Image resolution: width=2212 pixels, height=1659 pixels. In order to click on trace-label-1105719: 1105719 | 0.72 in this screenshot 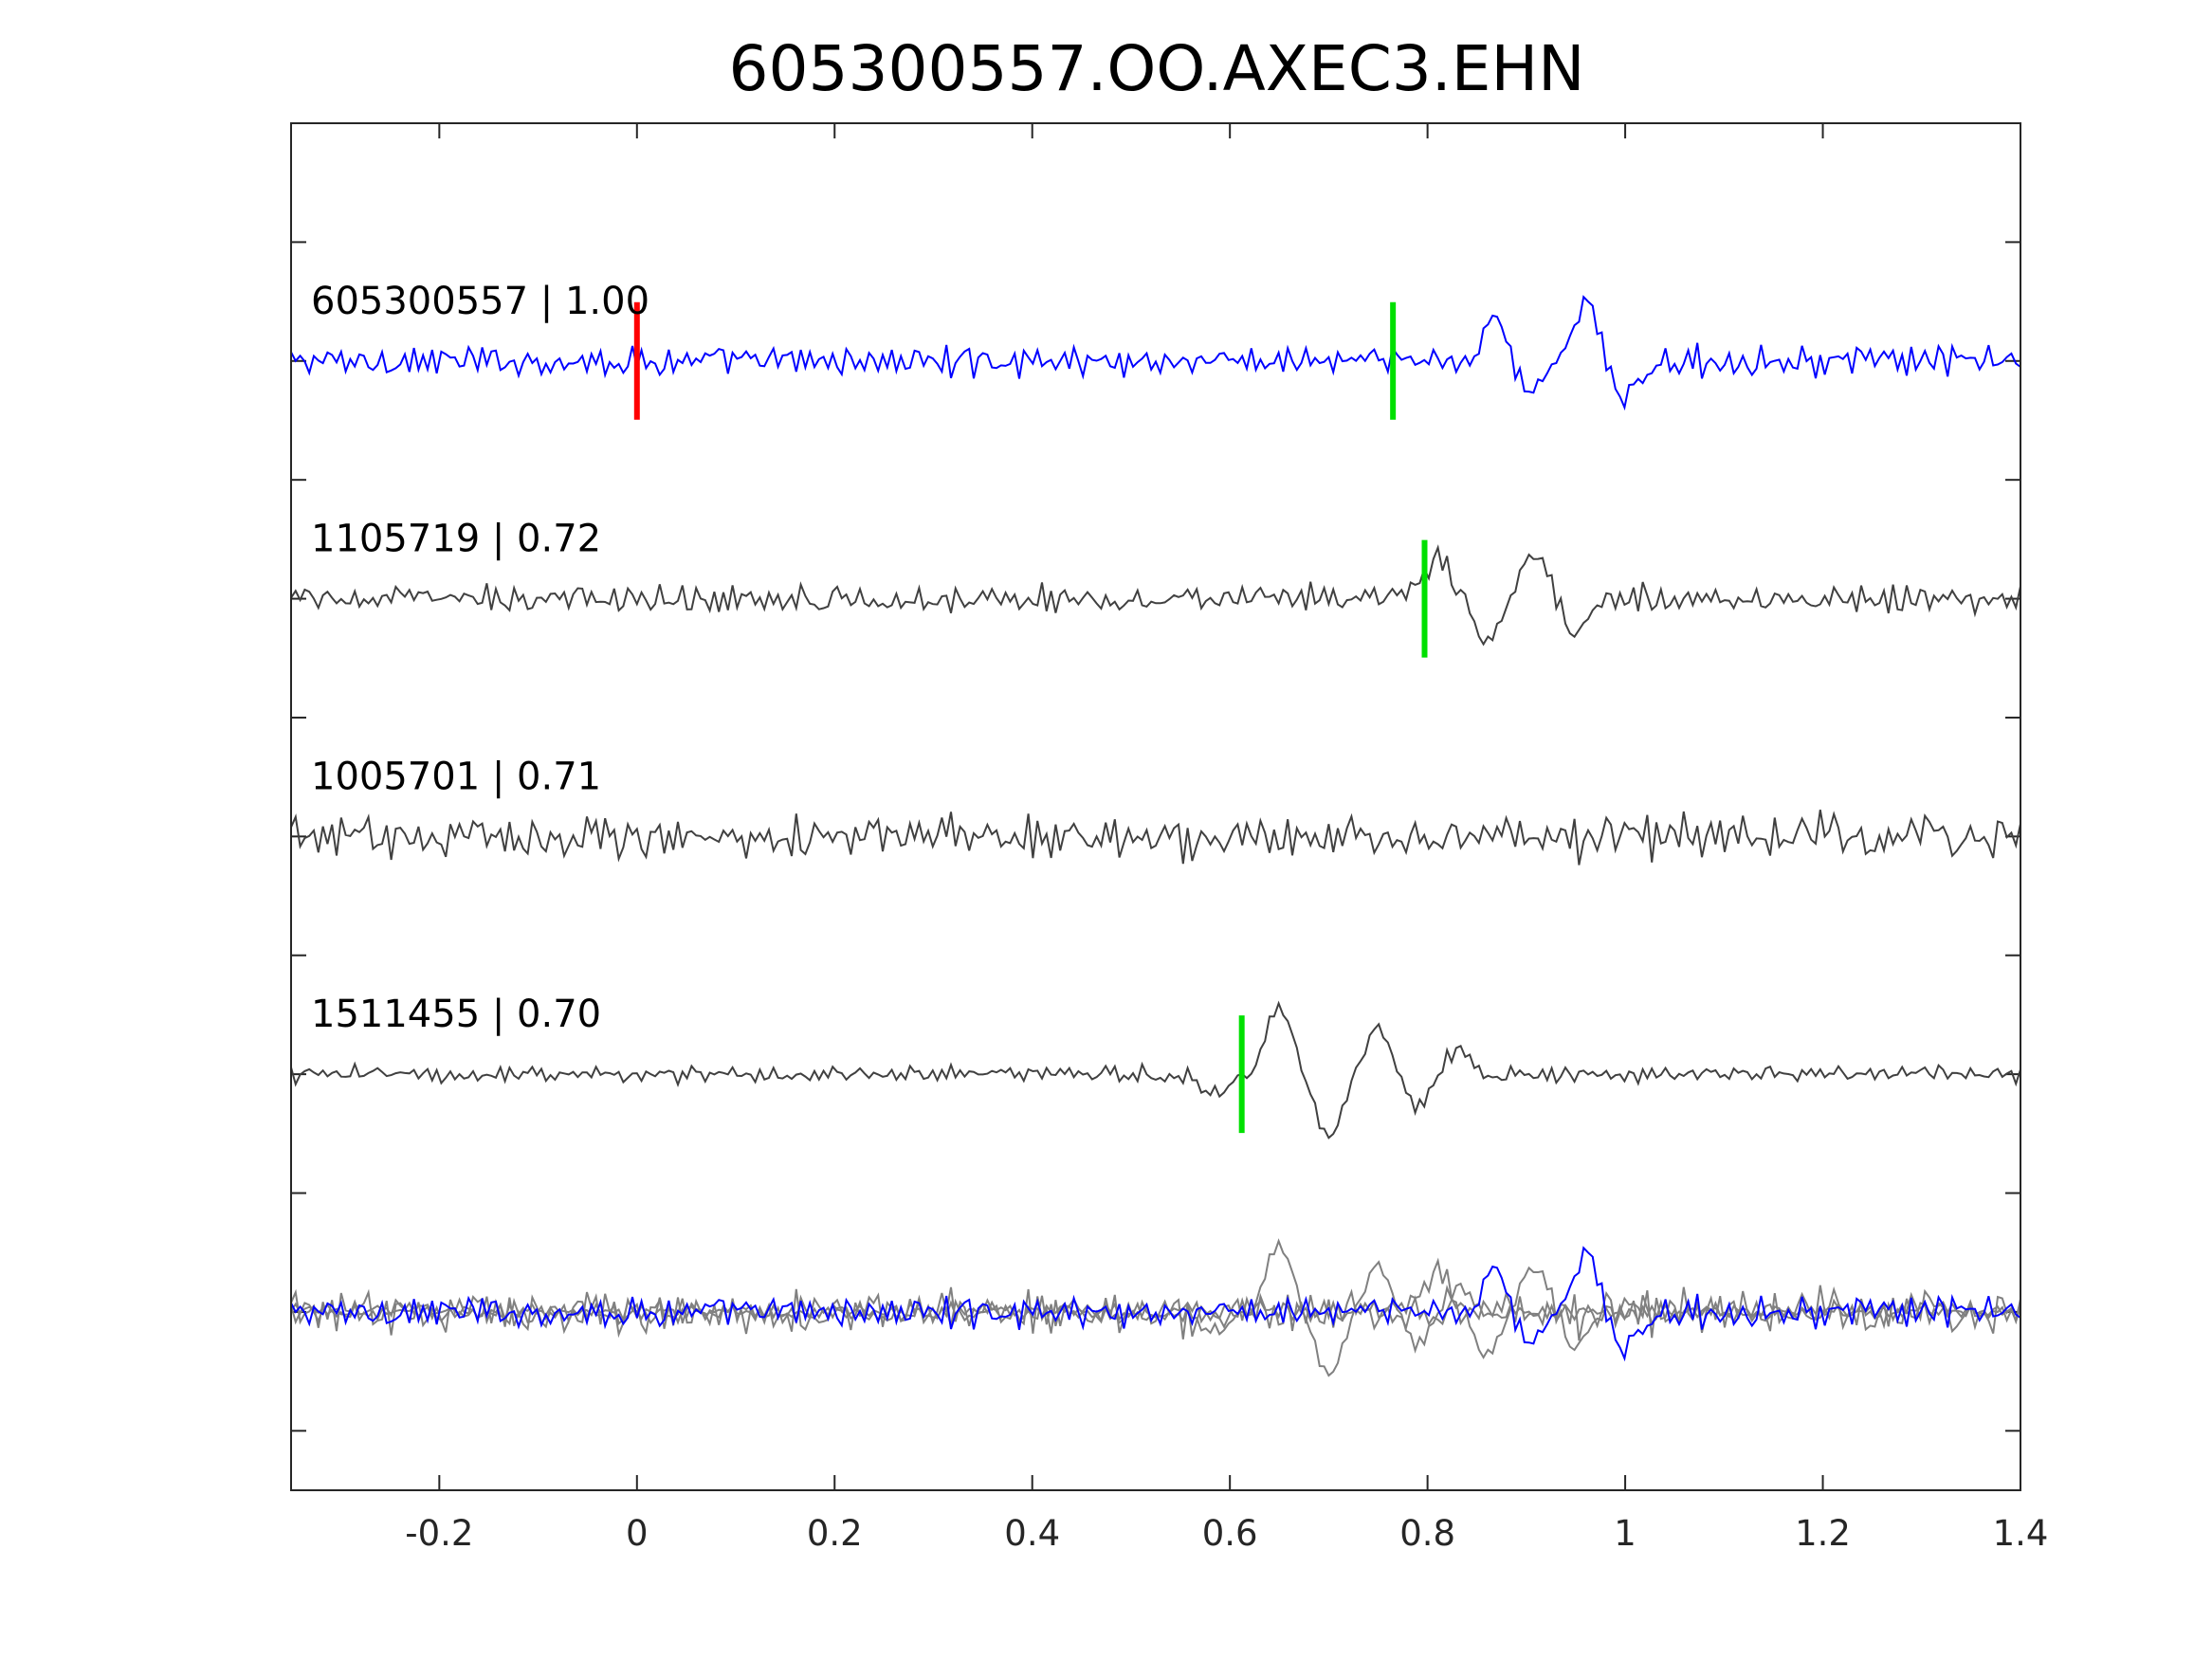, I will do `click(456, 539)`.